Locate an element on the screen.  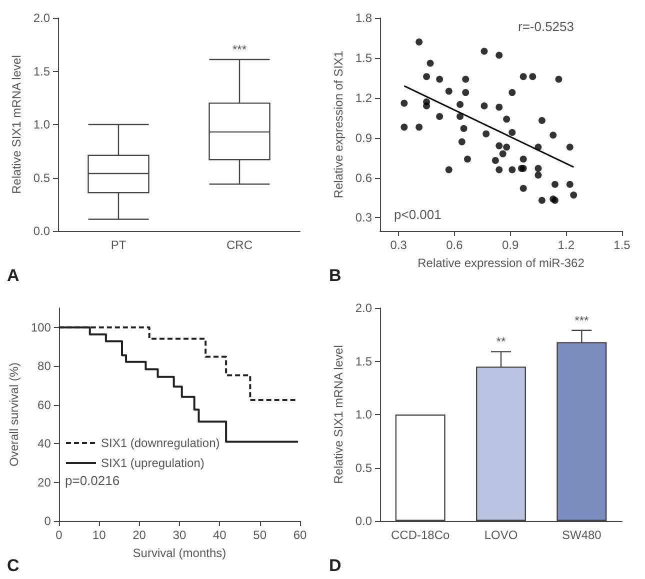
y-tick-label: 80 is located at coordinates (45, 365).